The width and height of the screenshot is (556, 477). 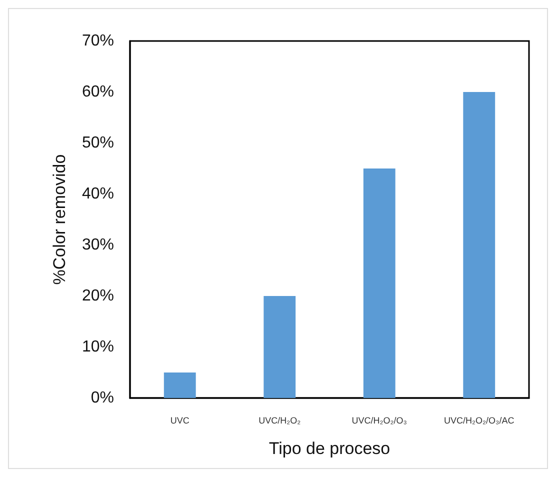 I want to click on y-tick-label: 0%, so click(x=102, y=398).